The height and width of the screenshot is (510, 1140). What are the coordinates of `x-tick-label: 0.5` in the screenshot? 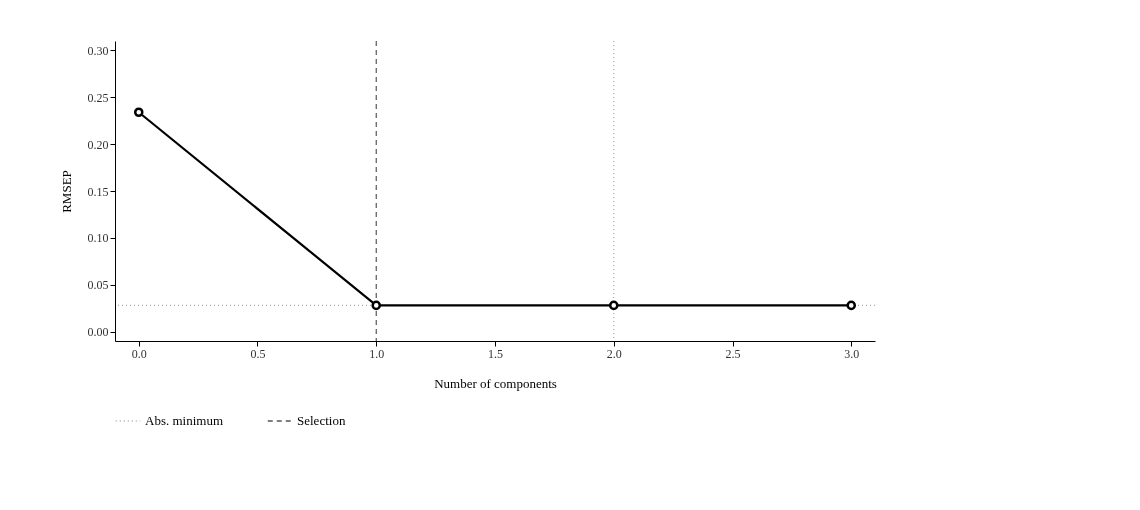 It's located at (258, 353).